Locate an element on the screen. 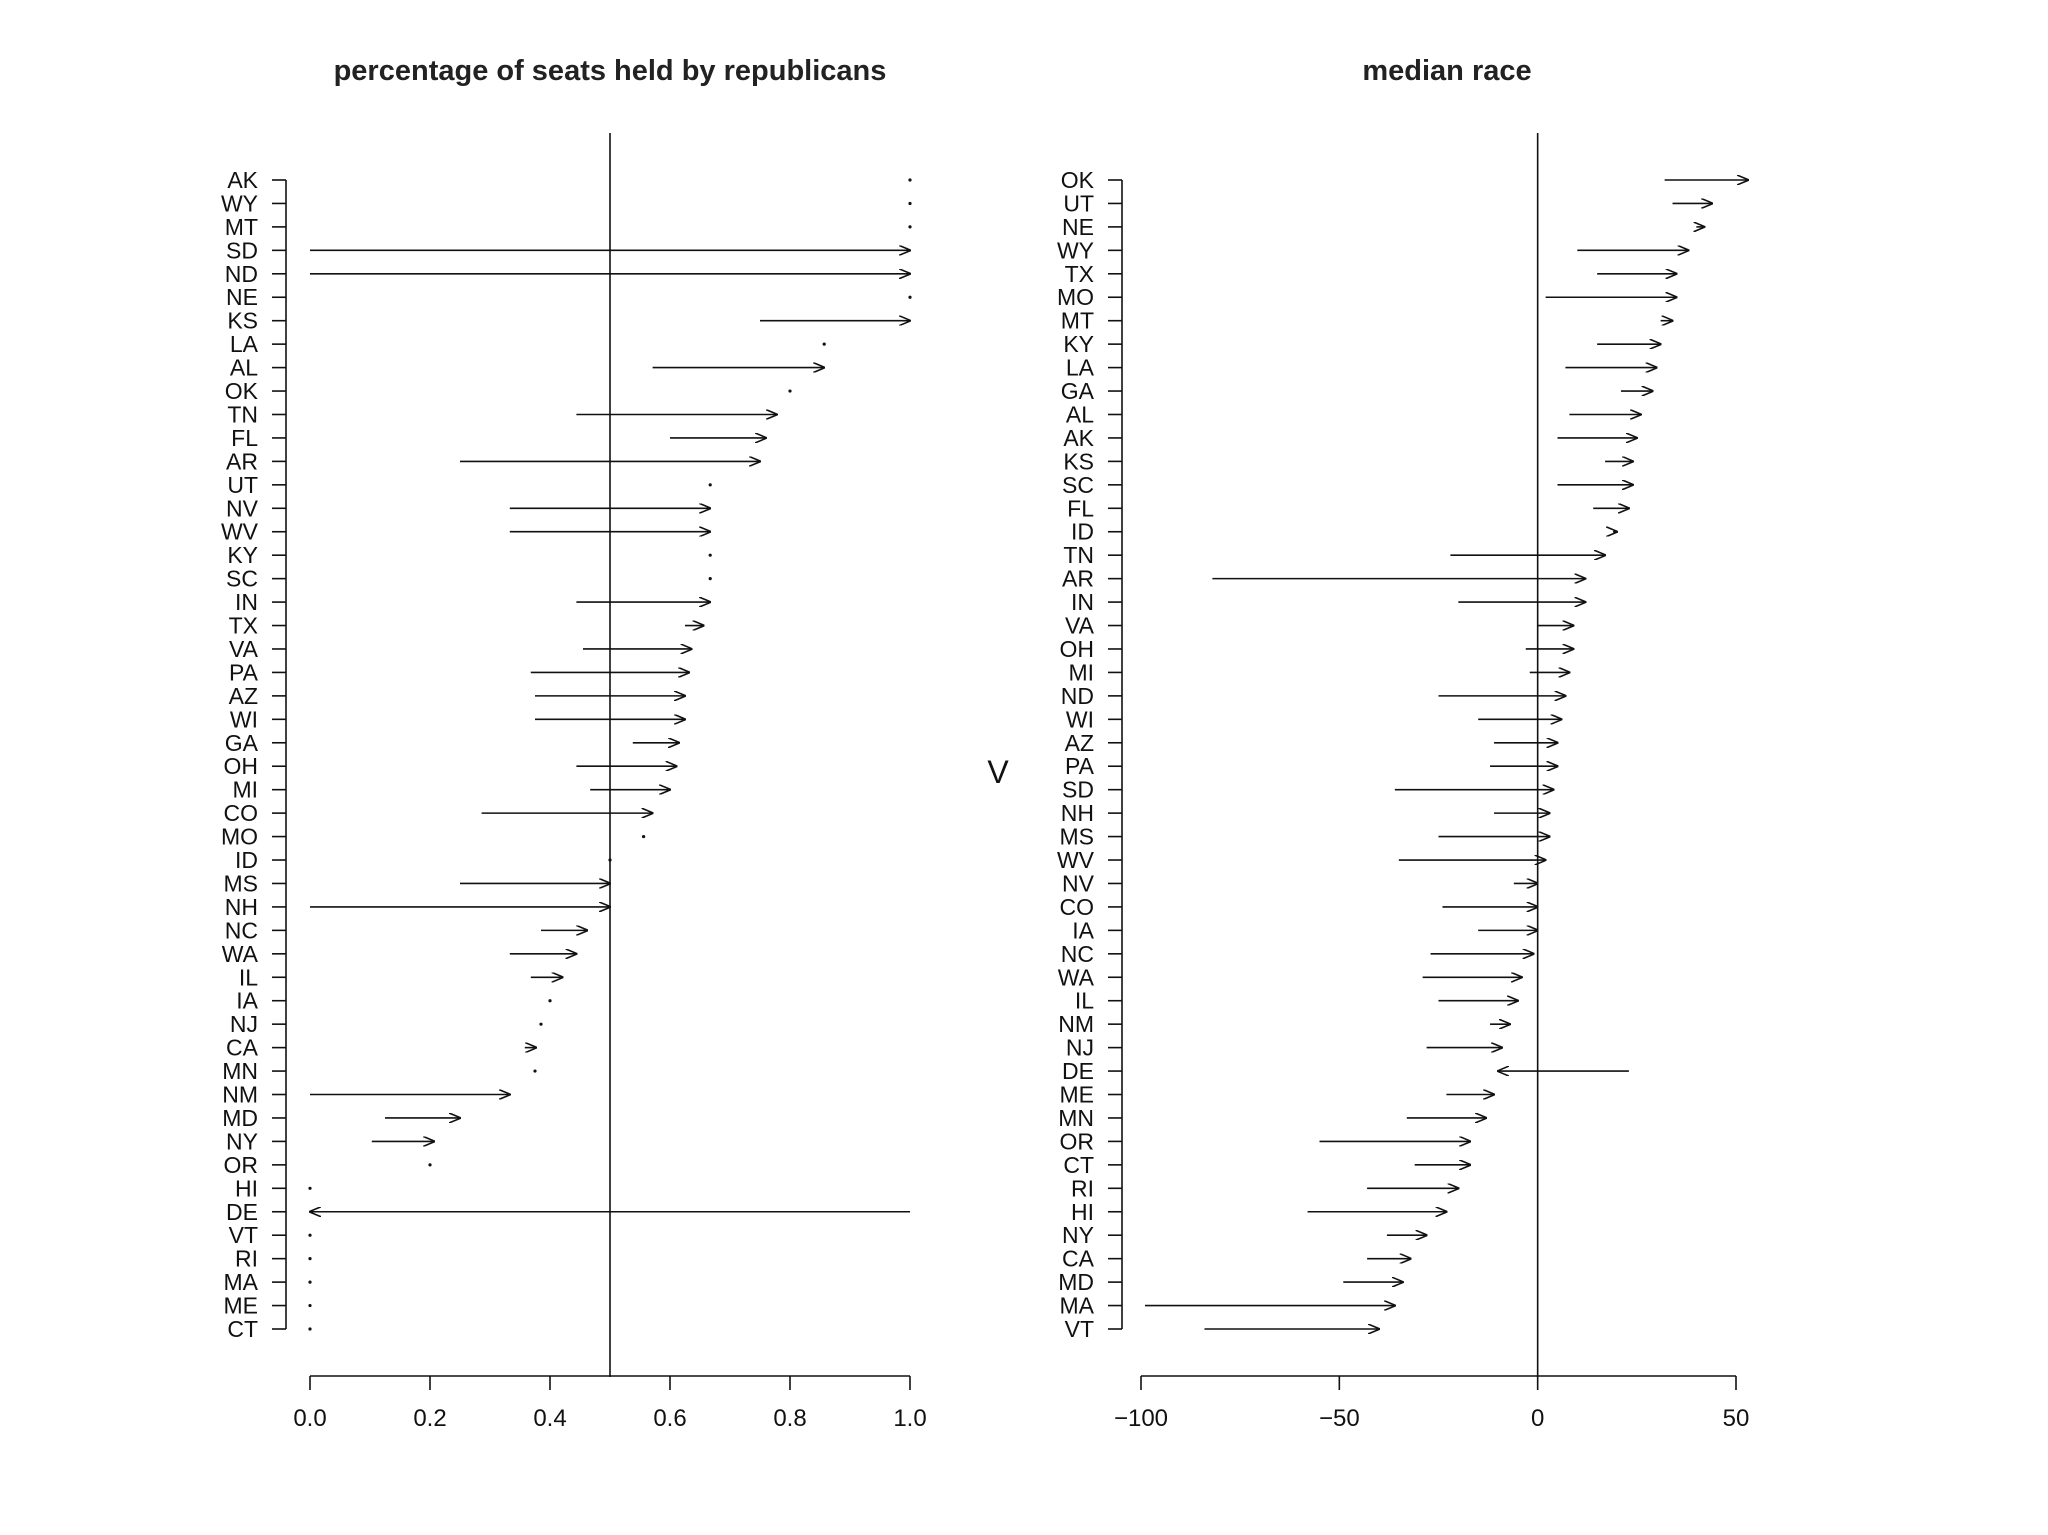  left-point-ky is located at coordinates (710, 555).